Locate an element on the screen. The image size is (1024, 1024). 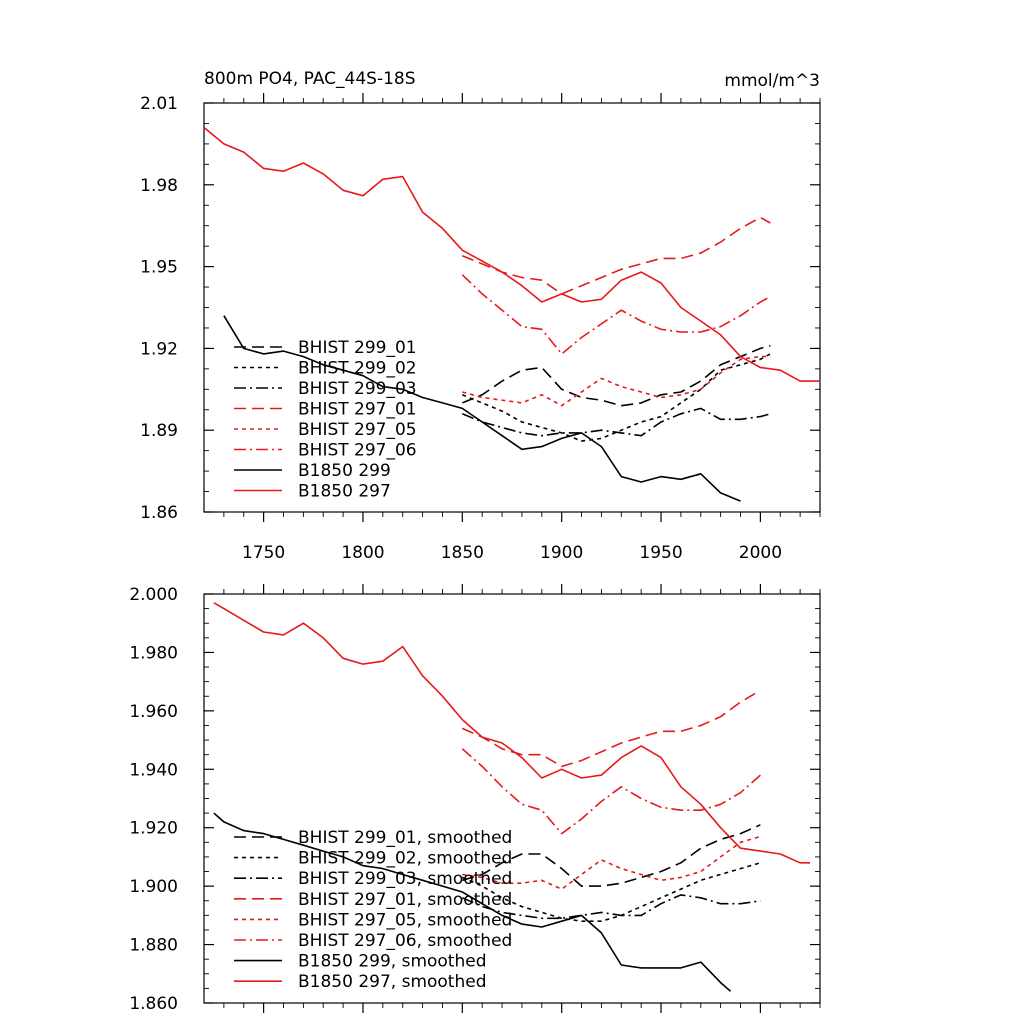
legend-label: BHIST 299_03, smoothed is located at coordinates (405, 879).